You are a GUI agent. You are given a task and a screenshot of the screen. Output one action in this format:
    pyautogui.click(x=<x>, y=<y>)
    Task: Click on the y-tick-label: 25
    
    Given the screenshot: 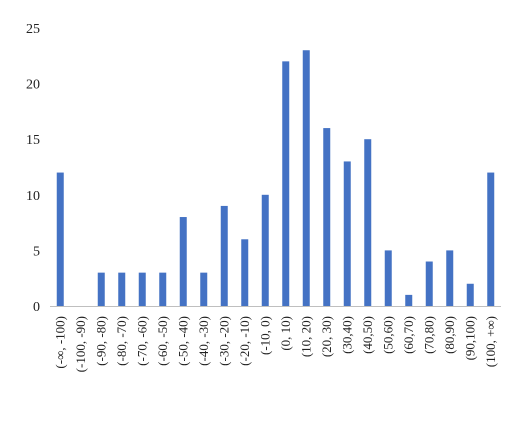 What is the action you would take?
    pyautogui.click(x=33, y=29)
    